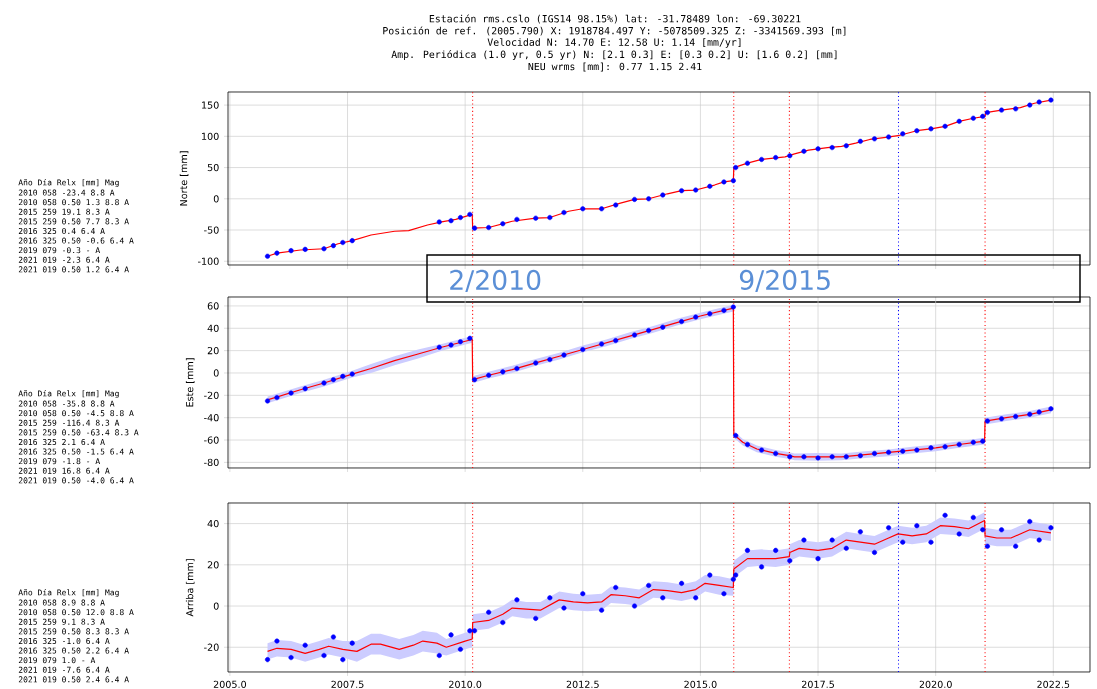  What do you see at coordinates (210, 105) in the screenshot?
I see `y-tick-label: 150` at bounding box center [210, 105].